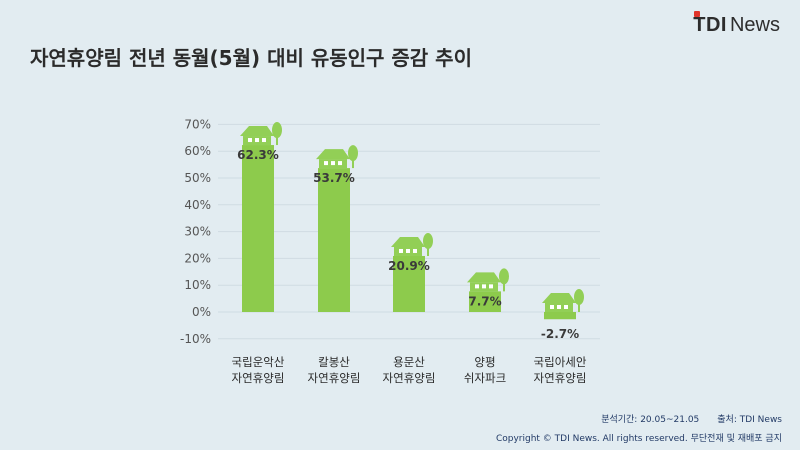 Image resolution: width=800 pixels, height=450 pixels. What do you see at coordinates (754, 25) in the screenshot?
I see `logo-news: News` at bounding box center [754, 25].